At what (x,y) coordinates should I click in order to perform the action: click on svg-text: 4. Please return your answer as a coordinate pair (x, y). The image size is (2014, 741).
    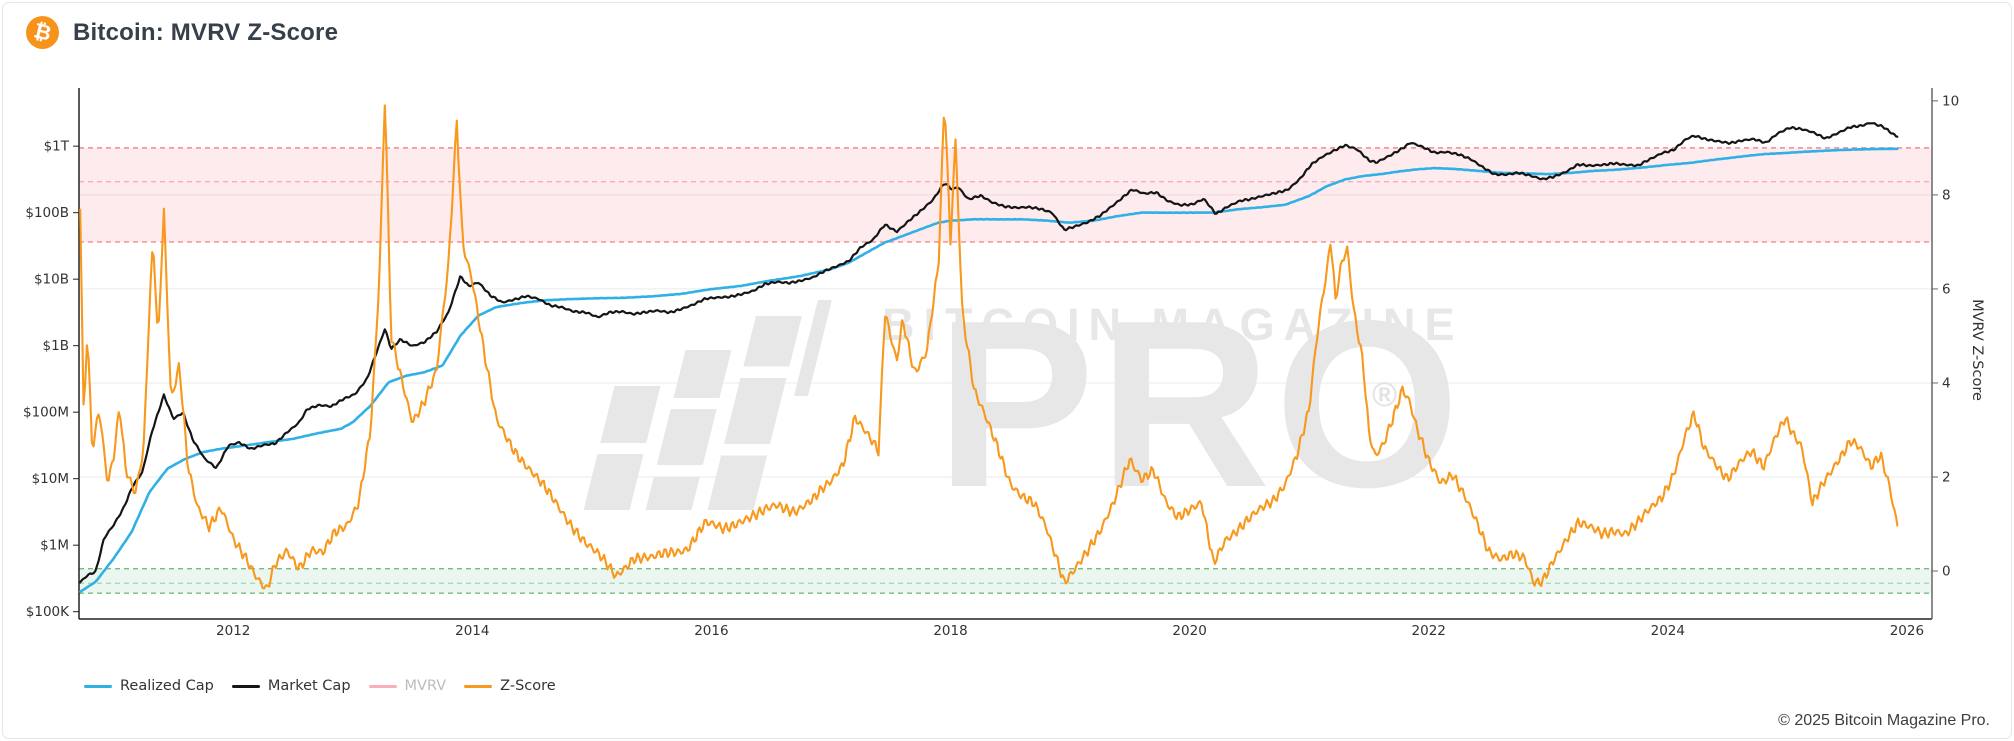
    Looking at the image, I should click on (1946, 383).